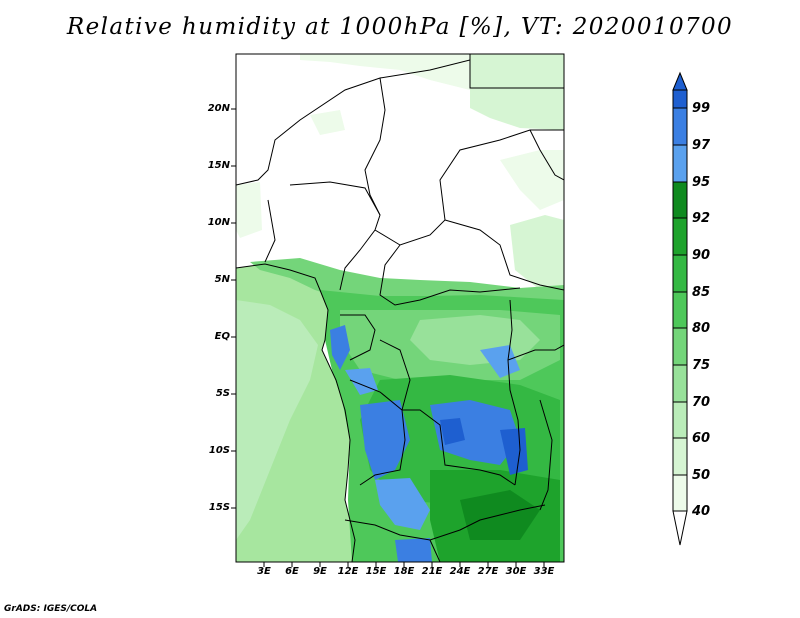  I want to click on colorbar-label-95: 95, so click(701, 182).